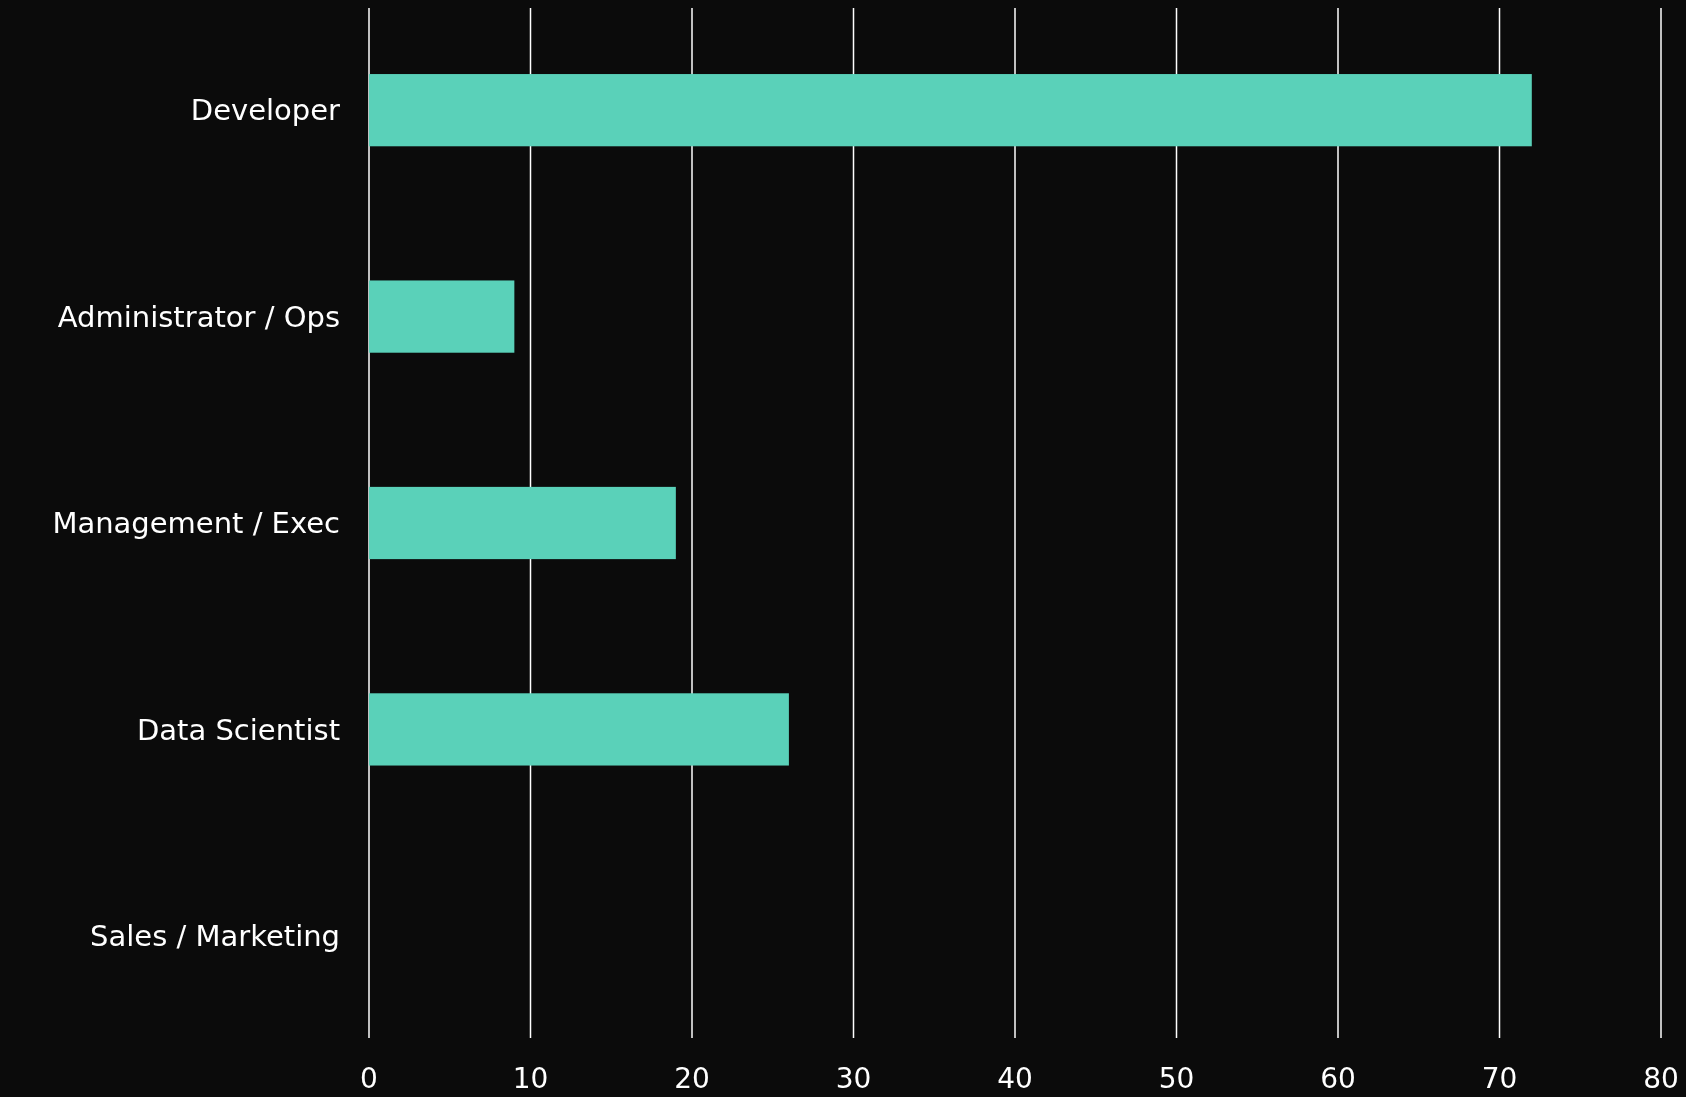 This screenshot has width=1686, height=1097. Describe the element at coordinates (1015, 1078) in the screenshot. I see `x-tick-label: 40` at that location.